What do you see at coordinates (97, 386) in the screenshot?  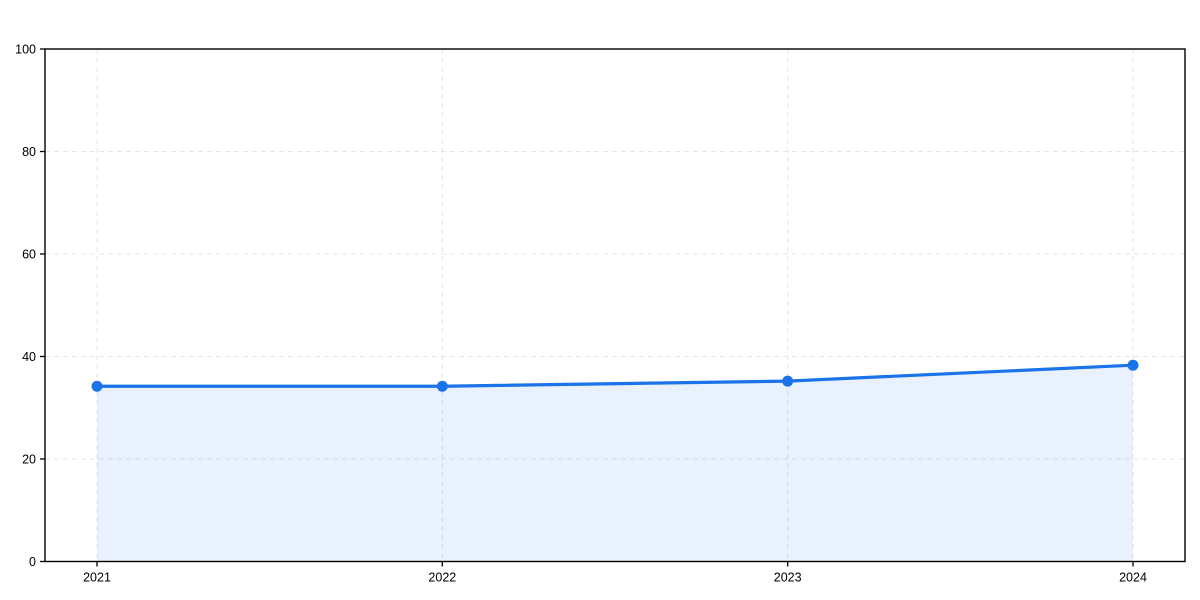 I see `data-point-2021` at bounding box center [97, 386].